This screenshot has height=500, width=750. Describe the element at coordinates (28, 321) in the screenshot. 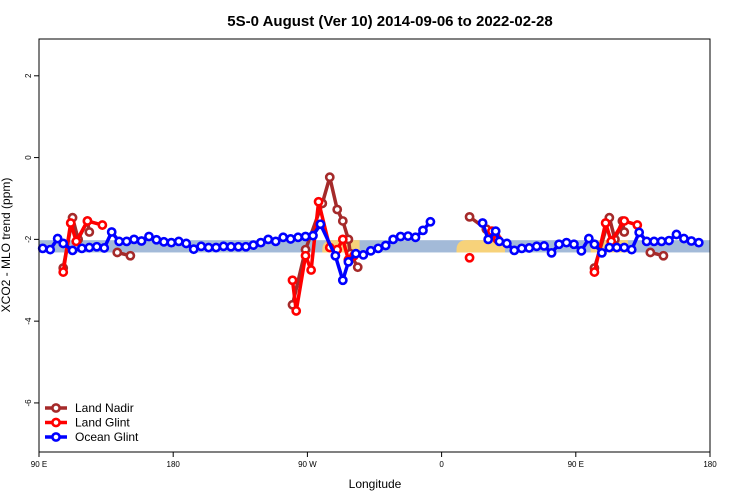

I see `y-tick-label: -4` at that location.